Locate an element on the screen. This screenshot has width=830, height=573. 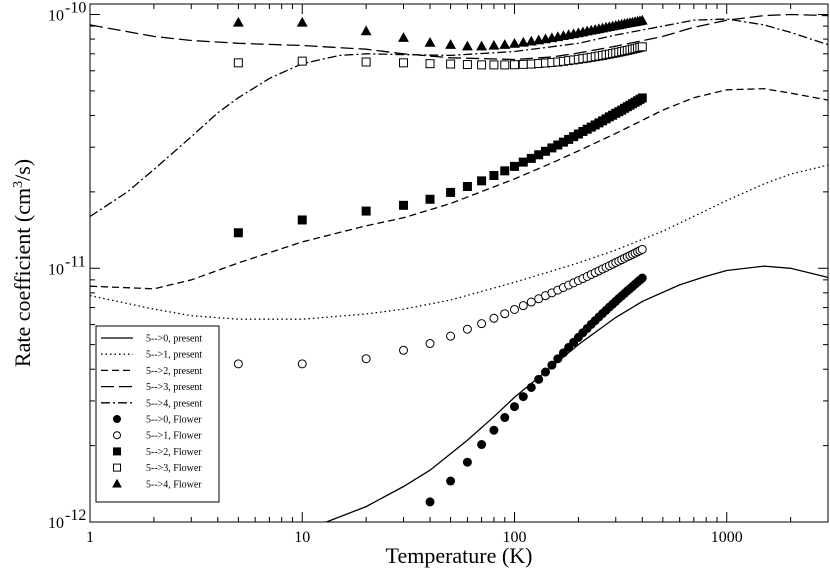
legend-item: 5-->3, Flower is located at coordinates (157, 468).